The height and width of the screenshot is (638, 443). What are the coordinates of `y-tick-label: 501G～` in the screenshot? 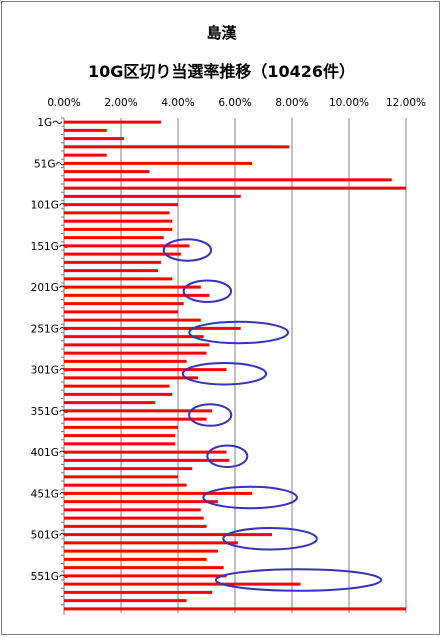 It's located at (50, 536).